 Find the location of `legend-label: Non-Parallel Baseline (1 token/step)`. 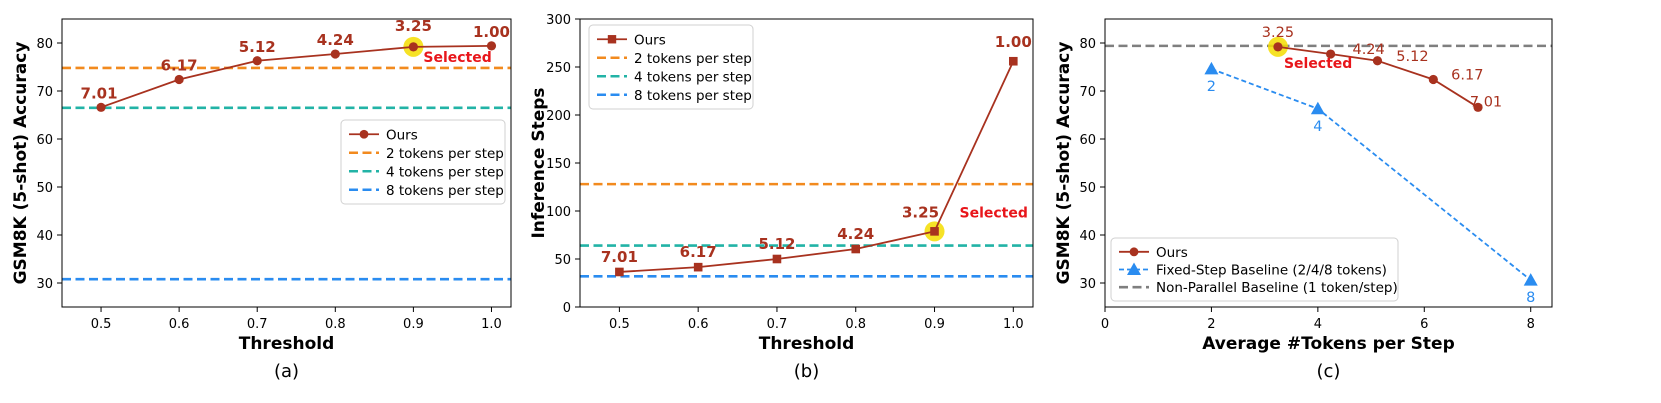

legend-label: Non-Parallel Baseline (1 token/step) is located at coordinates (1277, 288).